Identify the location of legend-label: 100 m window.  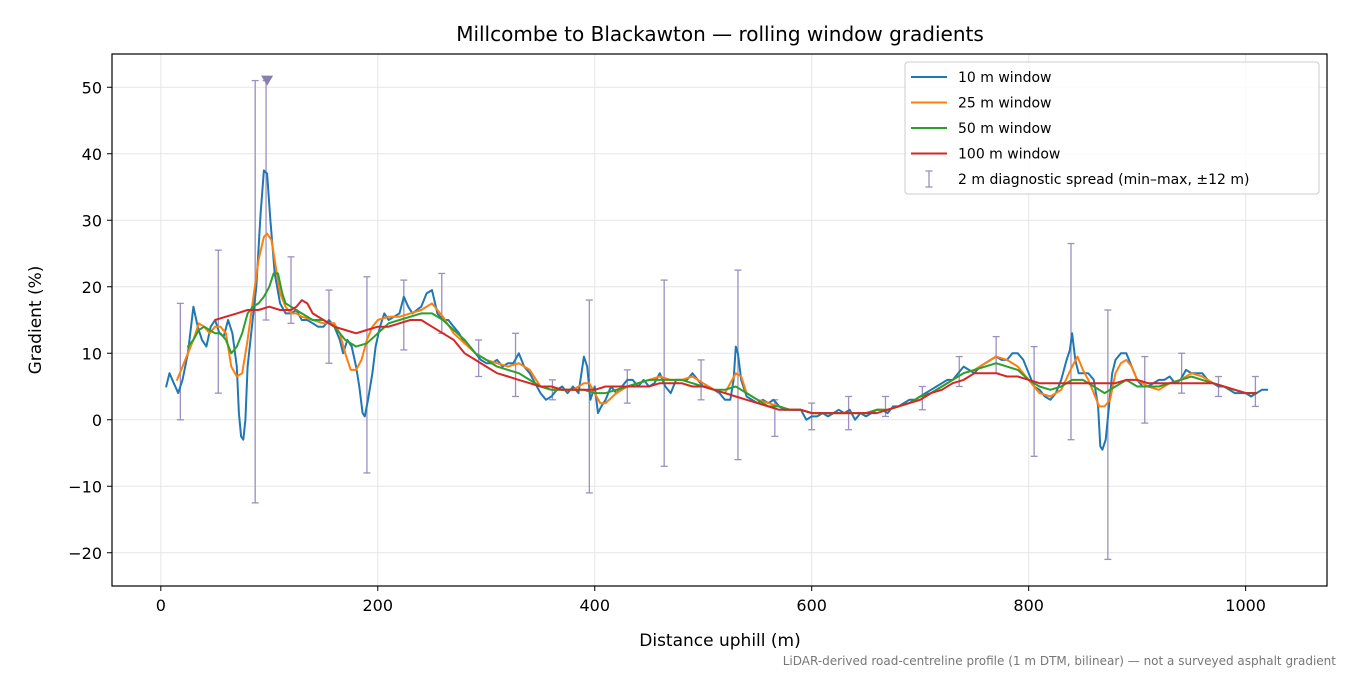
(1009, 155).